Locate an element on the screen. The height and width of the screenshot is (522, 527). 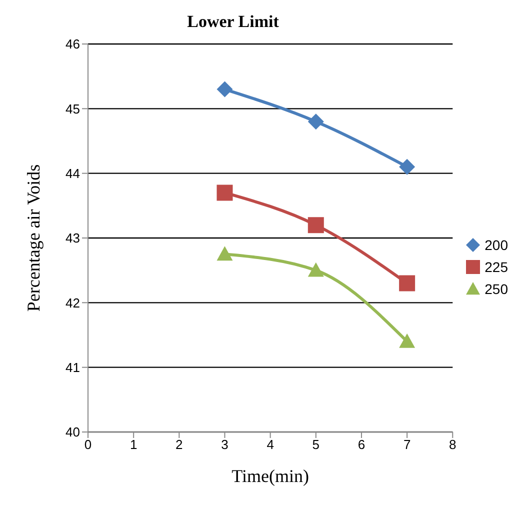
y-axis-title: Percentage air Voids is located at coordinates (33, 238).